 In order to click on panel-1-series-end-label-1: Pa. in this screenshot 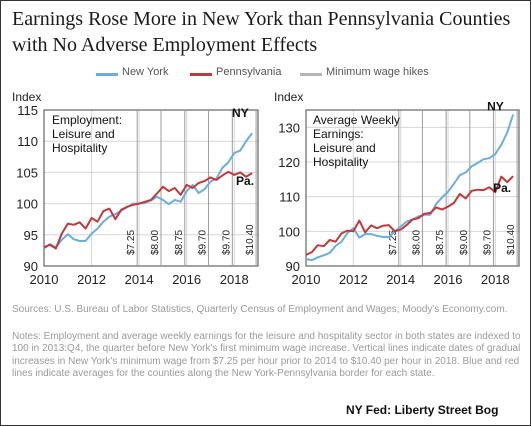, I will do `click(502, 188)`.